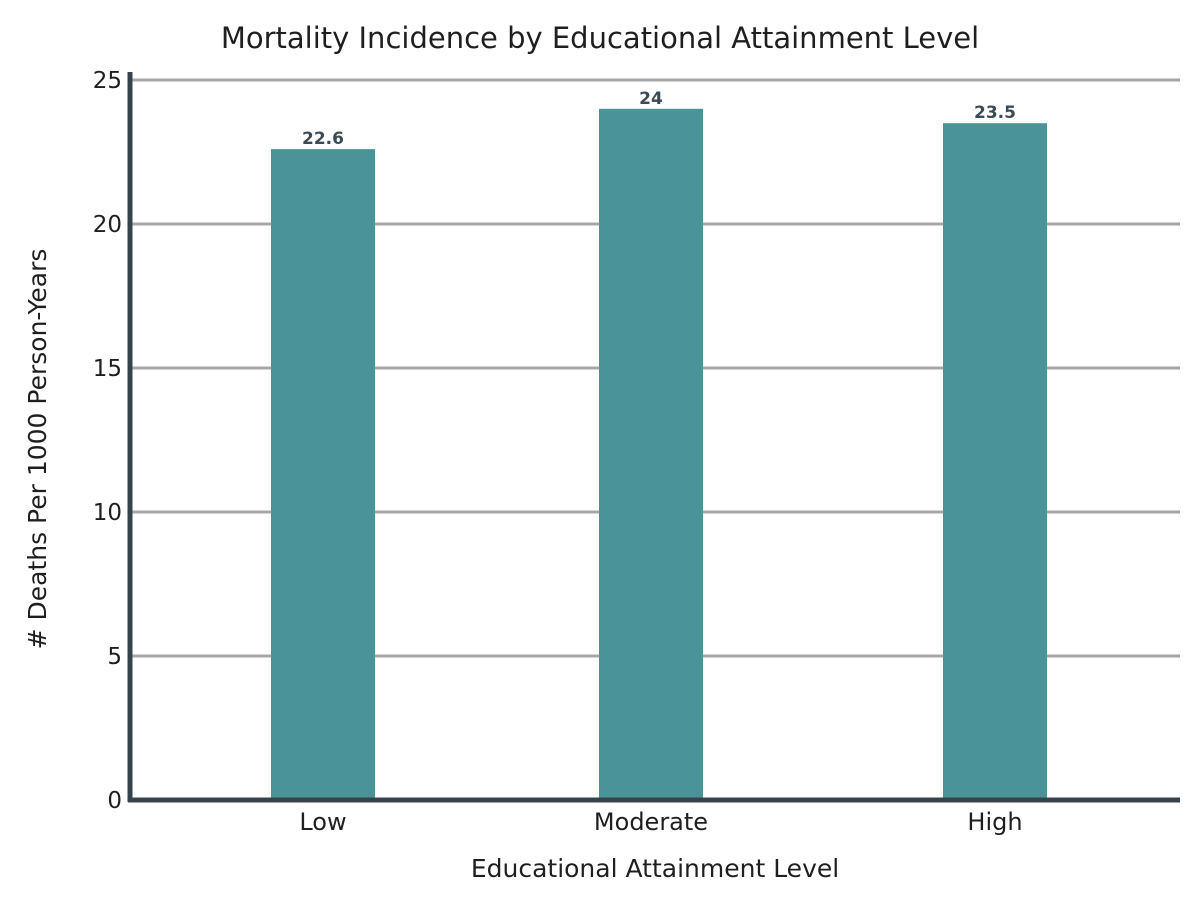 This screenshot has height=900, width=1200. I want to click on bar-low, so click(323, 474).